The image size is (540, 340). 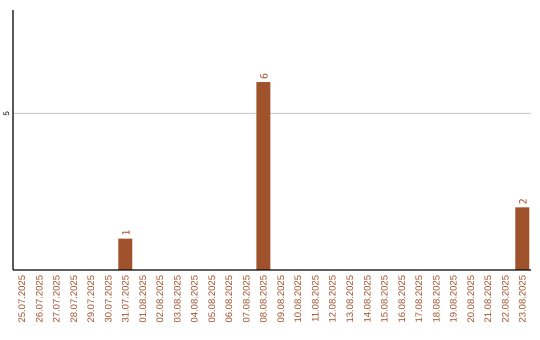 What do you see at coordinates (316, 298) in the screenshot?
I see `x-tick-label: 11.08.2025` at bounding box center [316, 298].